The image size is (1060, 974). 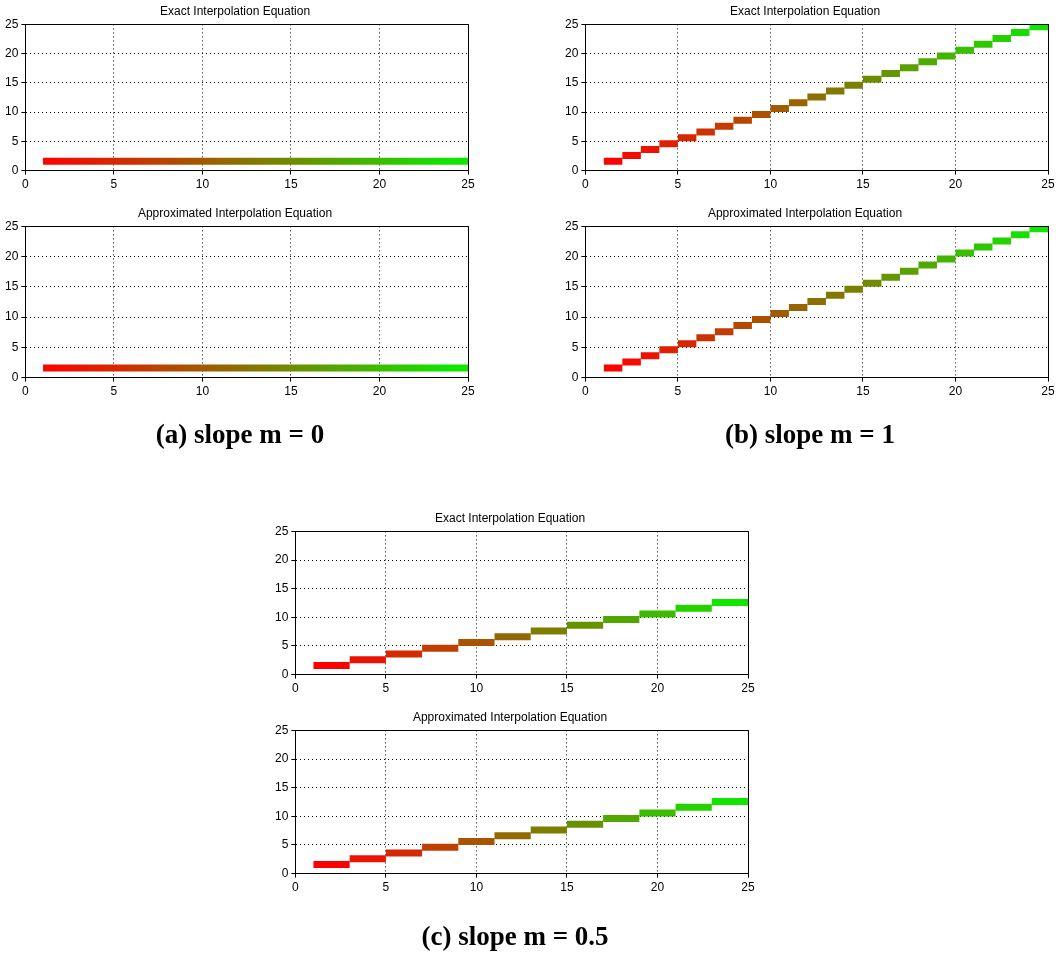 I want to click on text: (c) slope m = 0.5, so click(x=515, y=936).